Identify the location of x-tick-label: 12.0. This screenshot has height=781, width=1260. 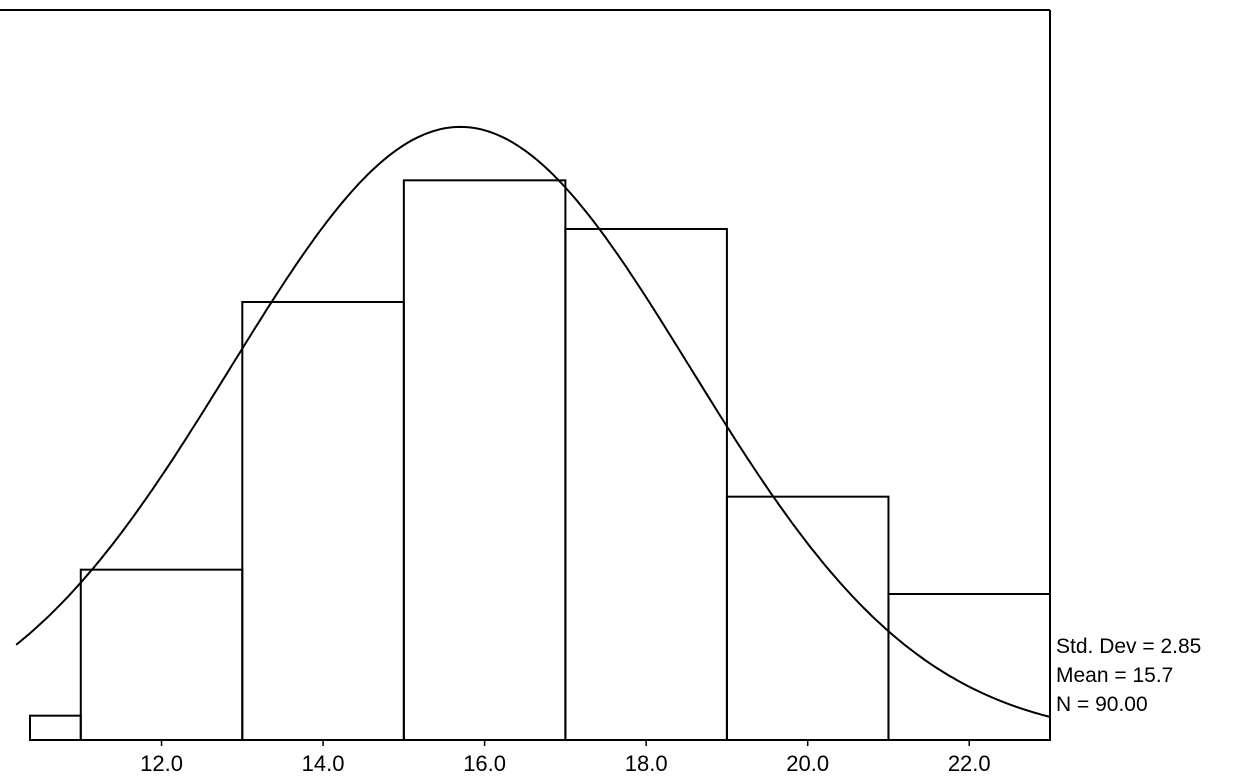
(161, 763).